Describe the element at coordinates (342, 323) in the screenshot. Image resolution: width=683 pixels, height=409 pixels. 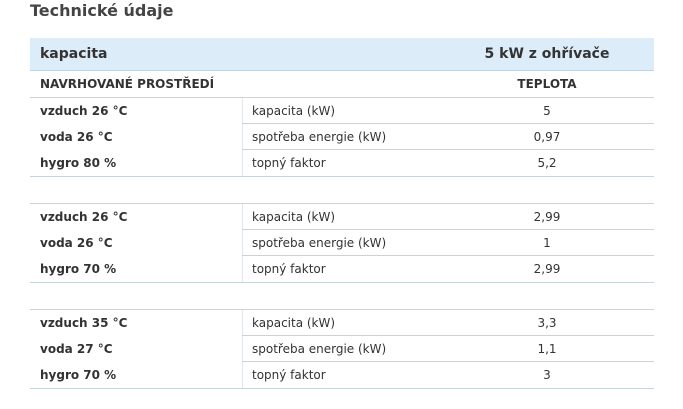
I see `data-row: vzduch 35 °C kapacita (kW) 3,3` at that location.